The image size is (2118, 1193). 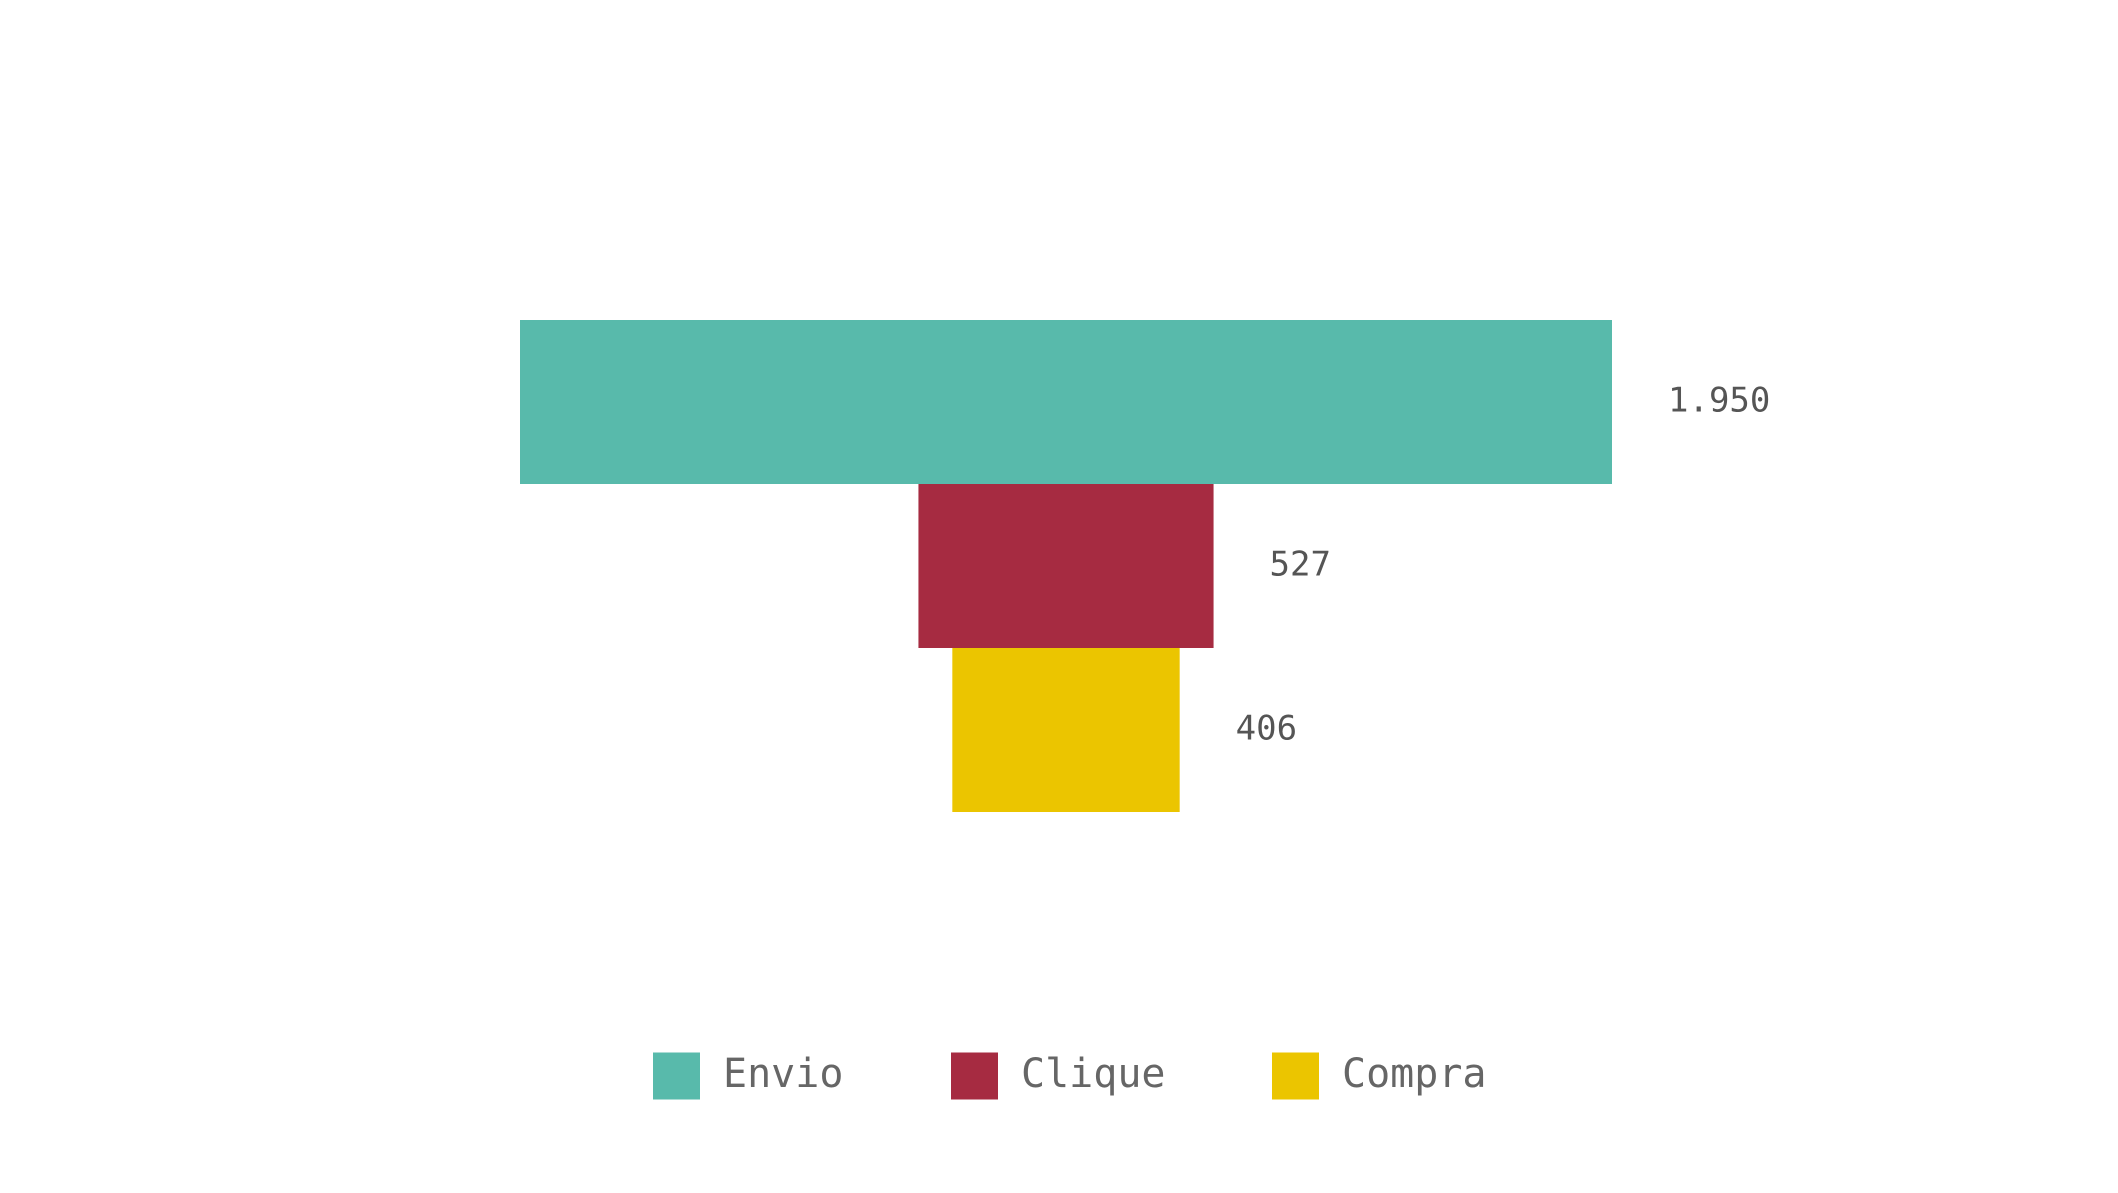 I want to click on legend-label-clique: Clique, so click(x=1093, y=1074).